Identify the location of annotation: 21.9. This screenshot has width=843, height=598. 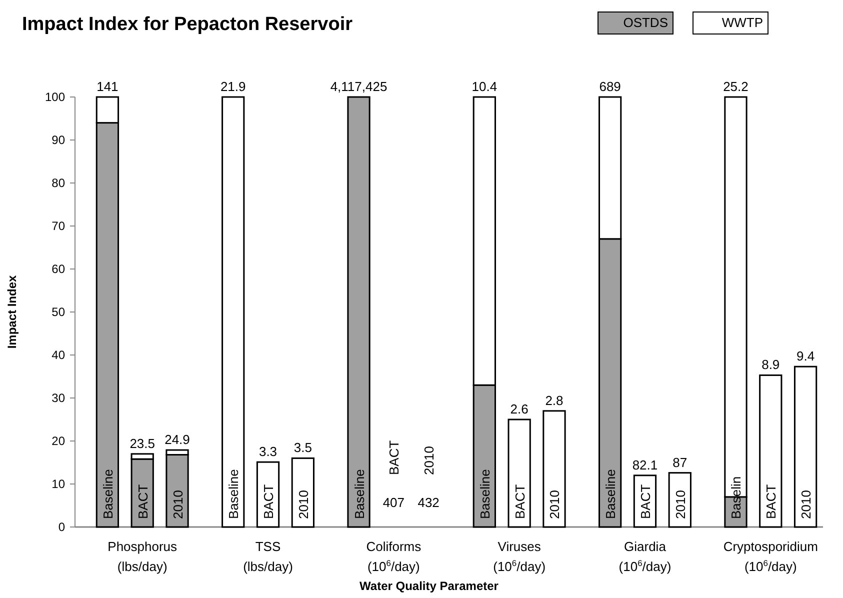
(233, 86).